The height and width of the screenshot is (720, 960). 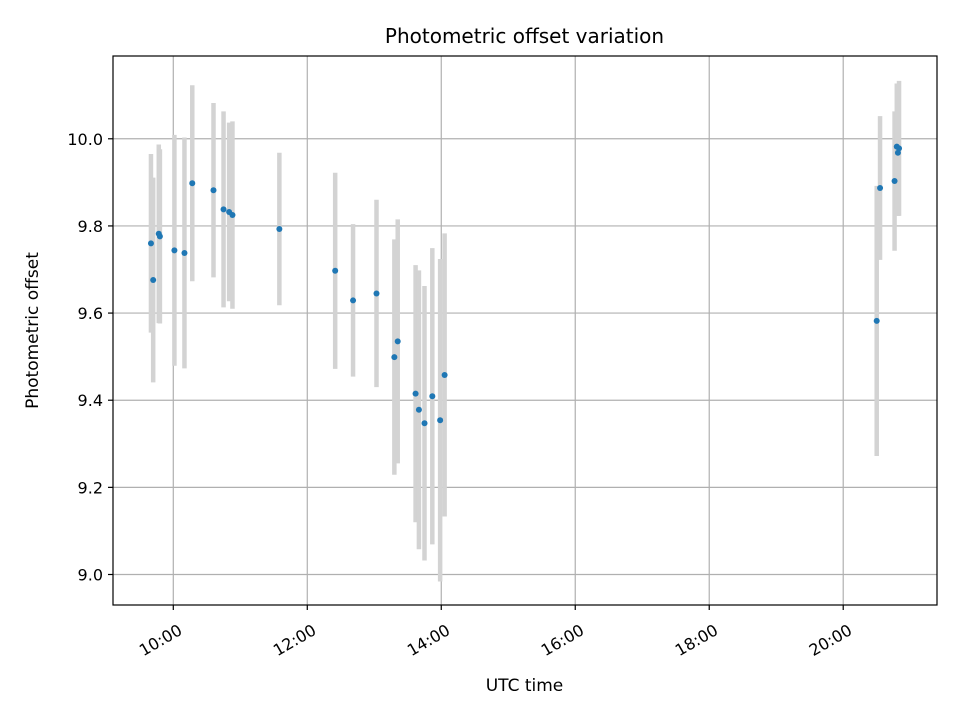 What do you see at coordinates (525, 686) in the screenshot?
I see `x-axis-title: UTC time` at bounding box center [525, 686].